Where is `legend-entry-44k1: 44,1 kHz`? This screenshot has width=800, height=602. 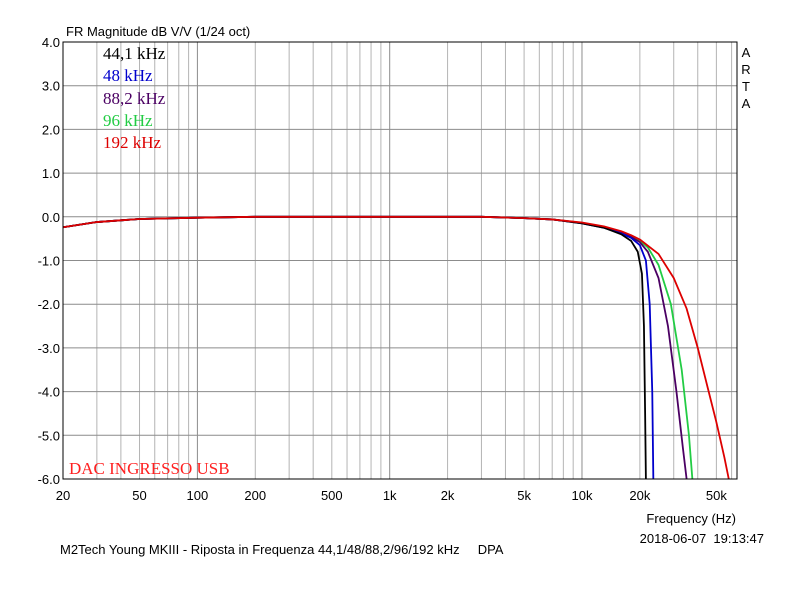
legend-entry-44k1: 44,1 kHz is located at coordinates (134, 53).